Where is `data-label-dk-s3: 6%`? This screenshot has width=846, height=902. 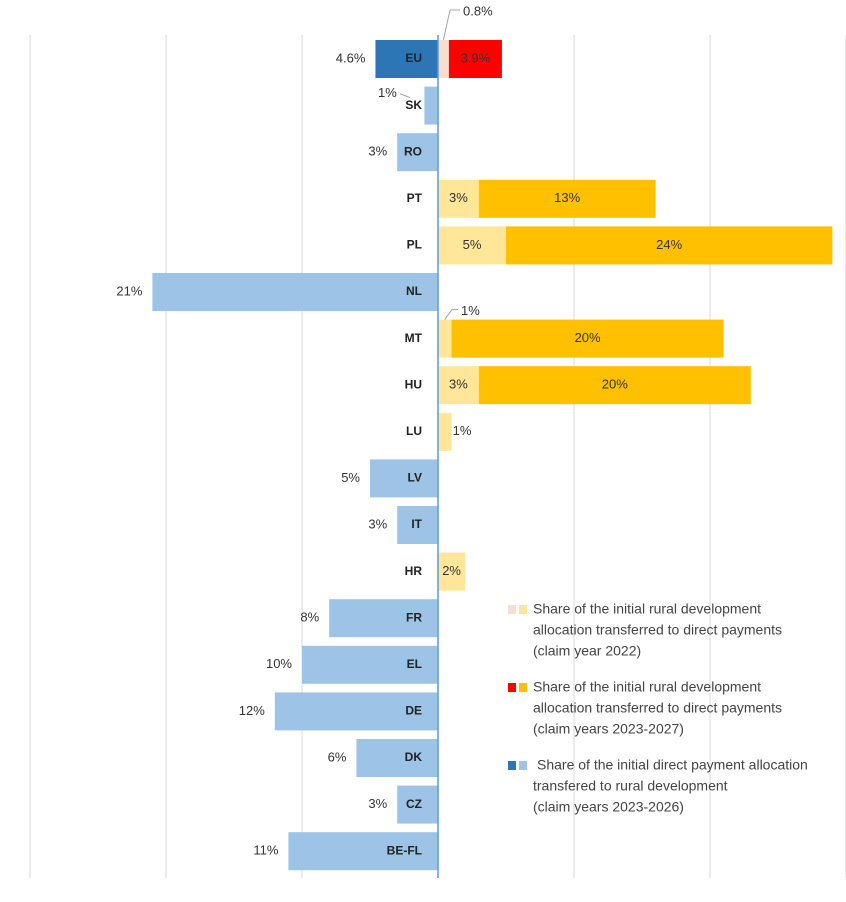
data-label-dk-s3: 6% is located at coordinates (337, 756).